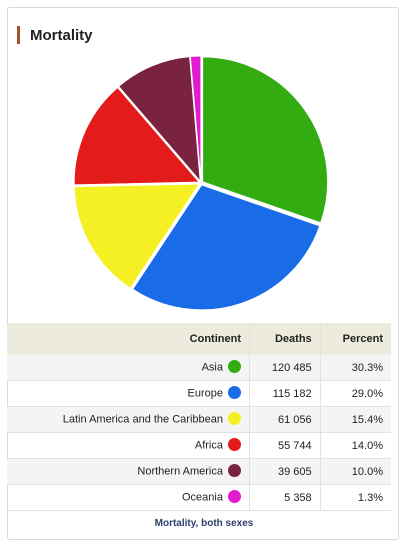  Describe the element at coordinates (208, 445) in the screenshot. I see `continent-label: Africa` at that location.